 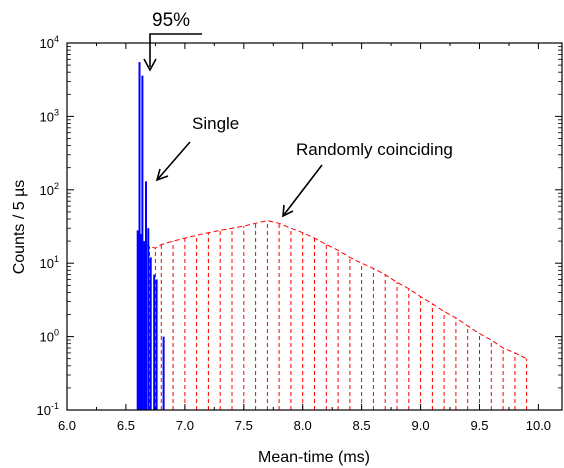 What do you see at coordinates (288, 211) in the screenshot?
I see `annotation-randomly-coinciding-arrowhead` at bounding box center [288, 211].